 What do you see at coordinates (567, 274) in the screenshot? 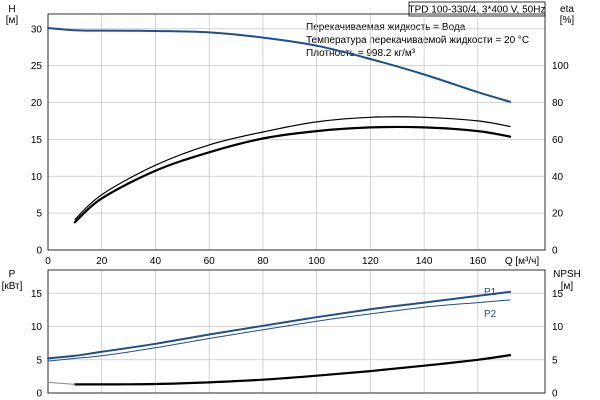
I see `bottom-right-axis-title: NPSH` at bounding box center [567, 274].